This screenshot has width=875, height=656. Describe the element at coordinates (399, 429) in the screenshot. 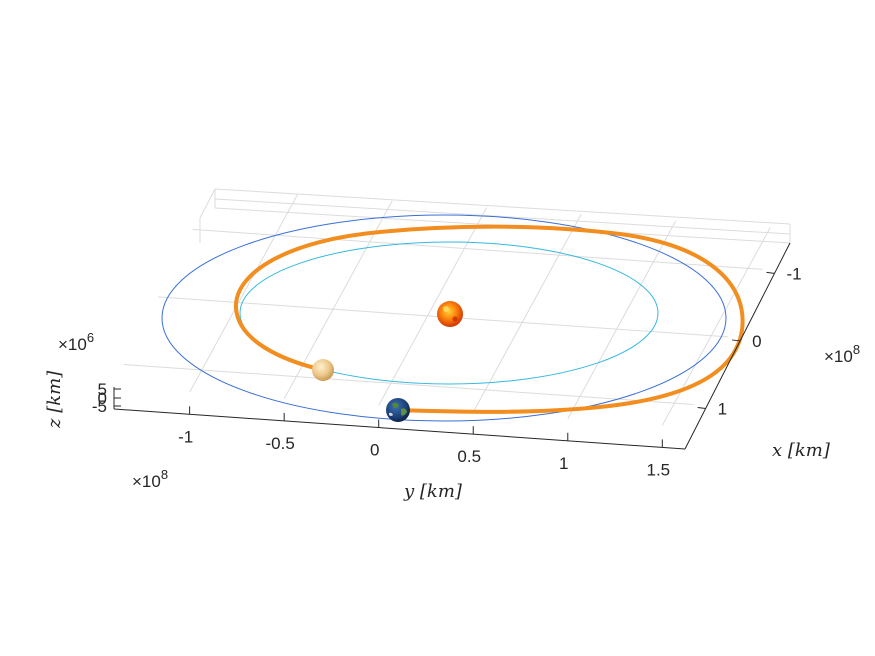

I see `y-axis-line` at that location.